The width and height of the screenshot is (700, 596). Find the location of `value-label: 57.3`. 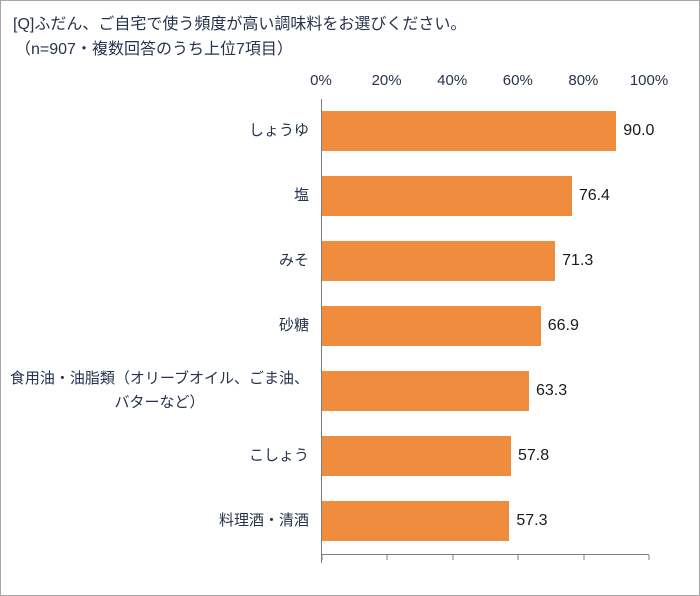

value-label: 57.3 is located at coordinates (532, 521).